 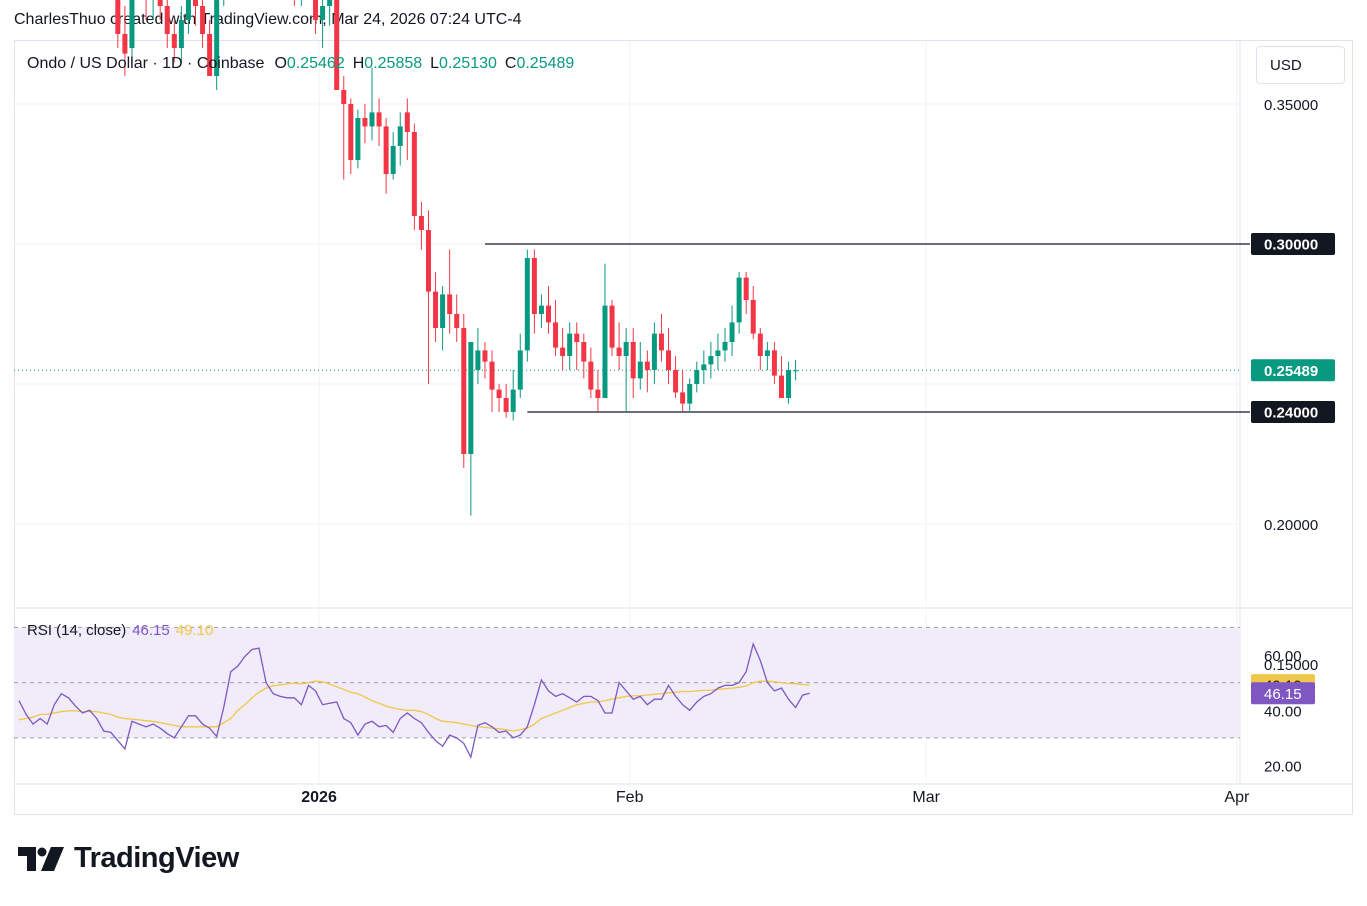 I want to click on time-tick-label: Apr, so click(x=1237, y=797).